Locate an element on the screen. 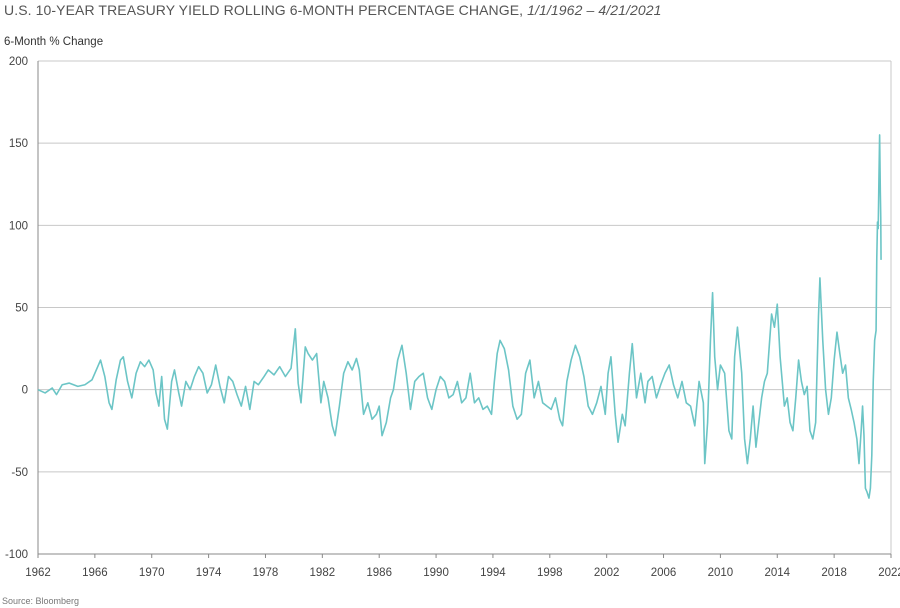  x-tick-label: 2006 is located at coordinates (664, 573).